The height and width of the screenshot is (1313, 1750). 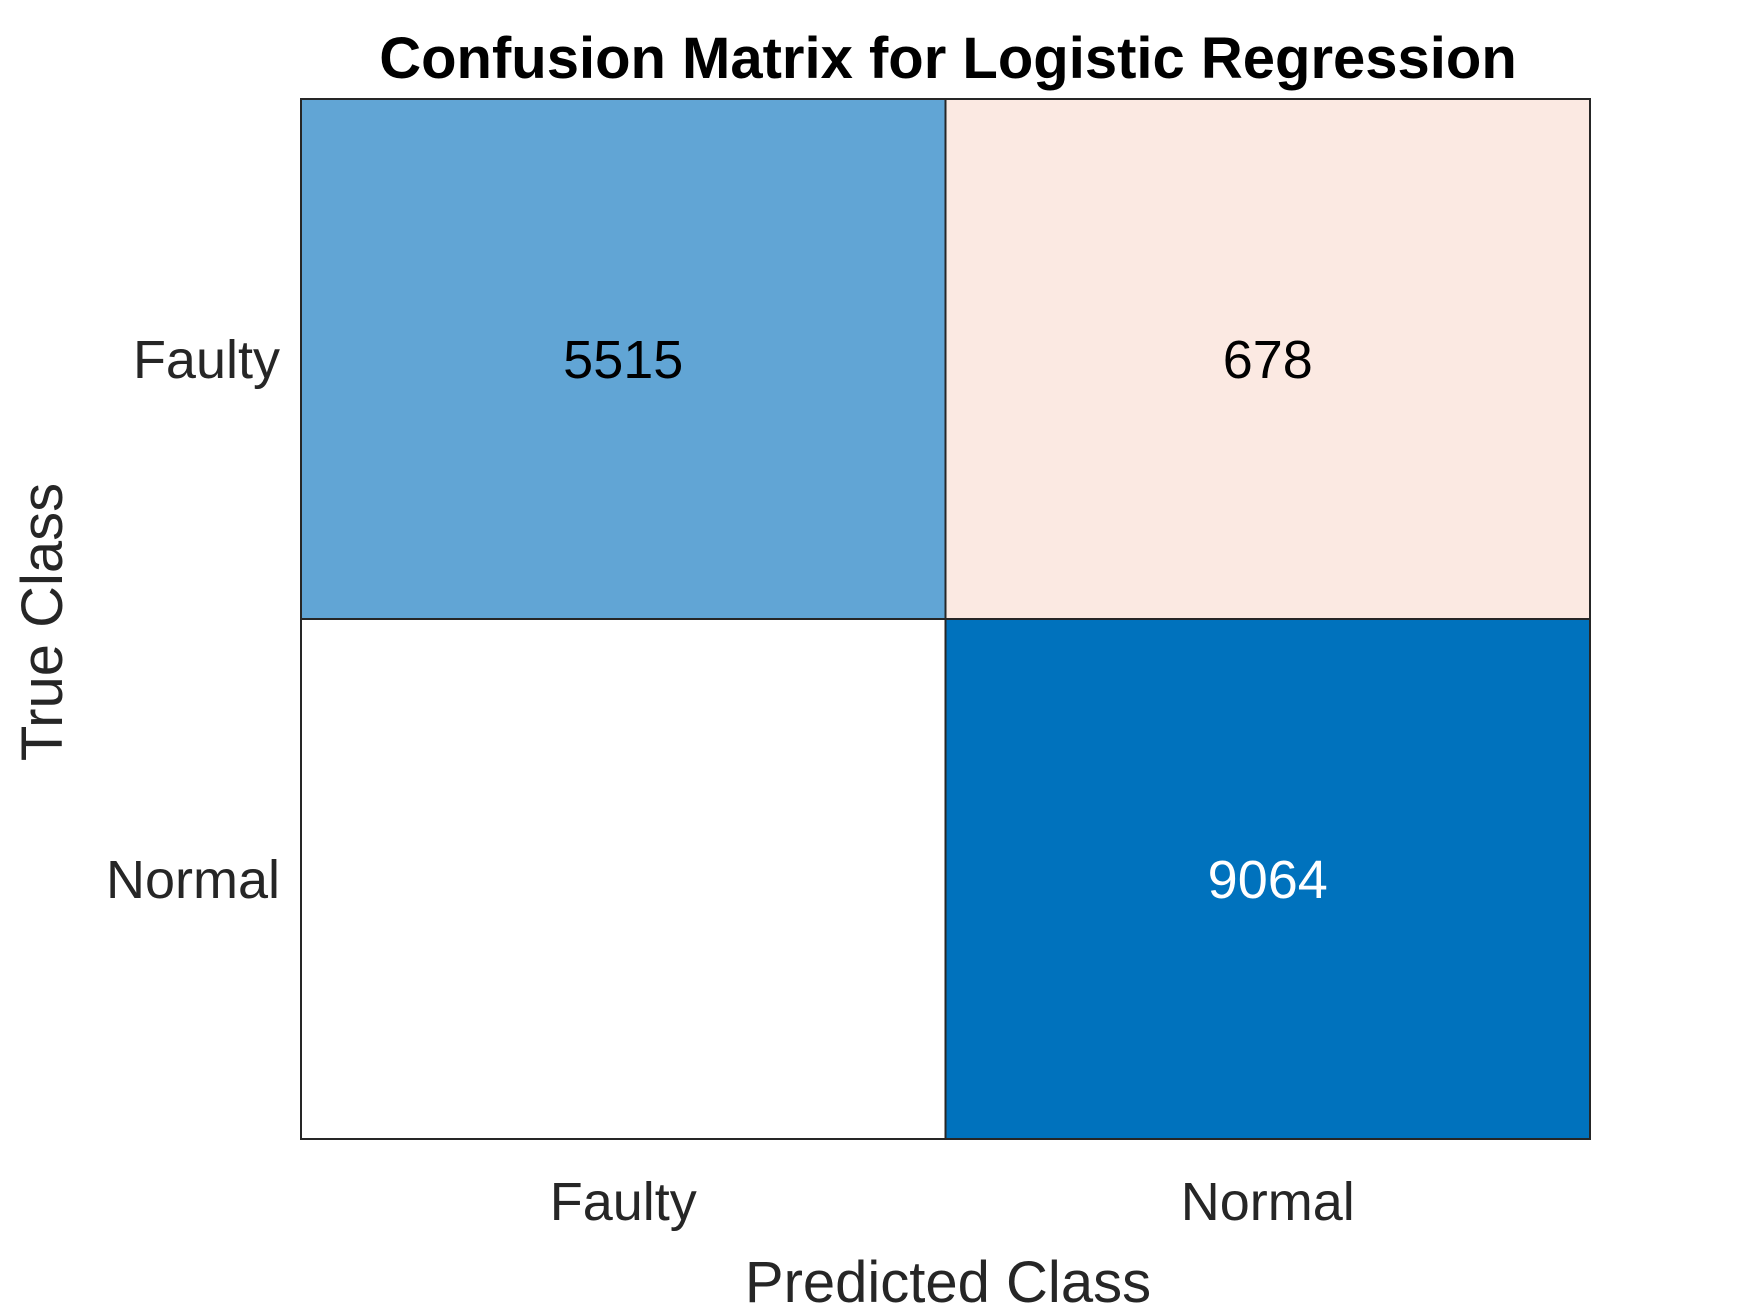 What do you see at coordinates (623, 1202) in the screenshot?
I see `x-tick-label-faulty: Faulty` at bounding box center [623, 1202].